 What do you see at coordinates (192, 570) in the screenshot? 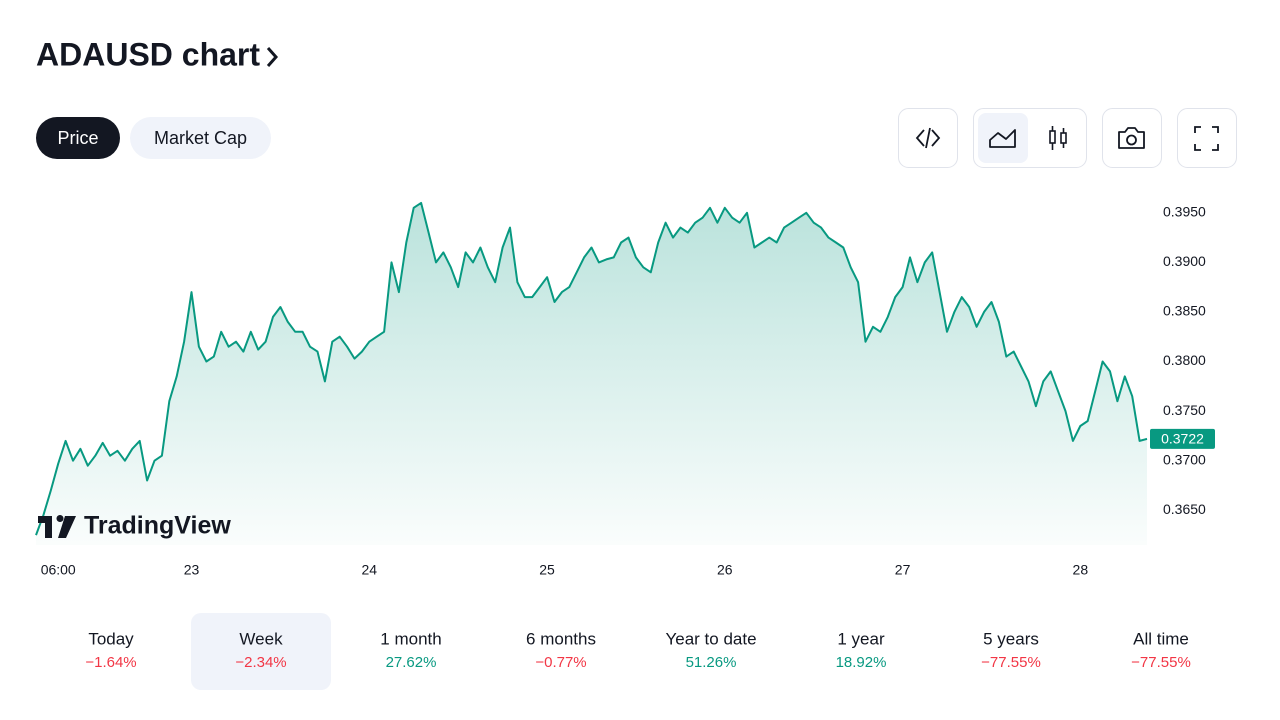
I see `x-tick-label: 23` at bounding box center [192, 570].